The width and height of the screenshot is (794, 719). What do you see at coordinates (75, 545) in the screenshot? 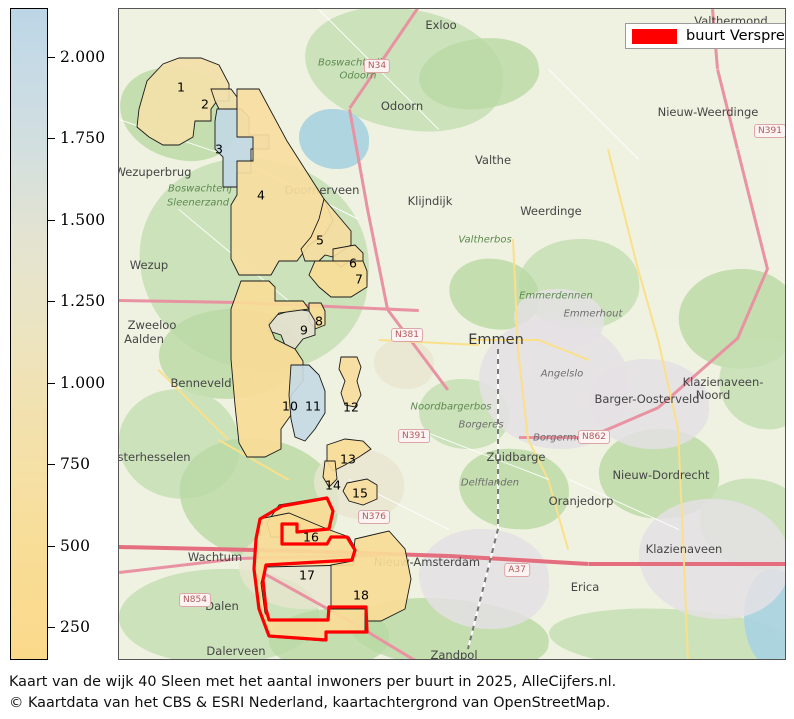
I see `colorbar-tick-label: 500` at bounding box center [75, 545].